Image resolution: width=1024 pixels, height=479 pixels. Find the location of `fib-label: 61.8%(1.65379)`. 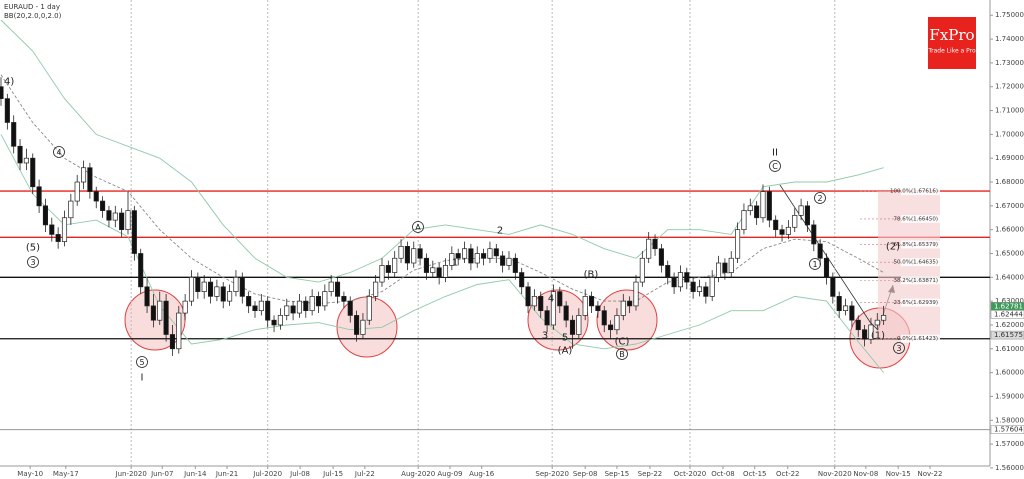

fib-label: 61.8%(1.65379) is located at coordinates (915, 245).